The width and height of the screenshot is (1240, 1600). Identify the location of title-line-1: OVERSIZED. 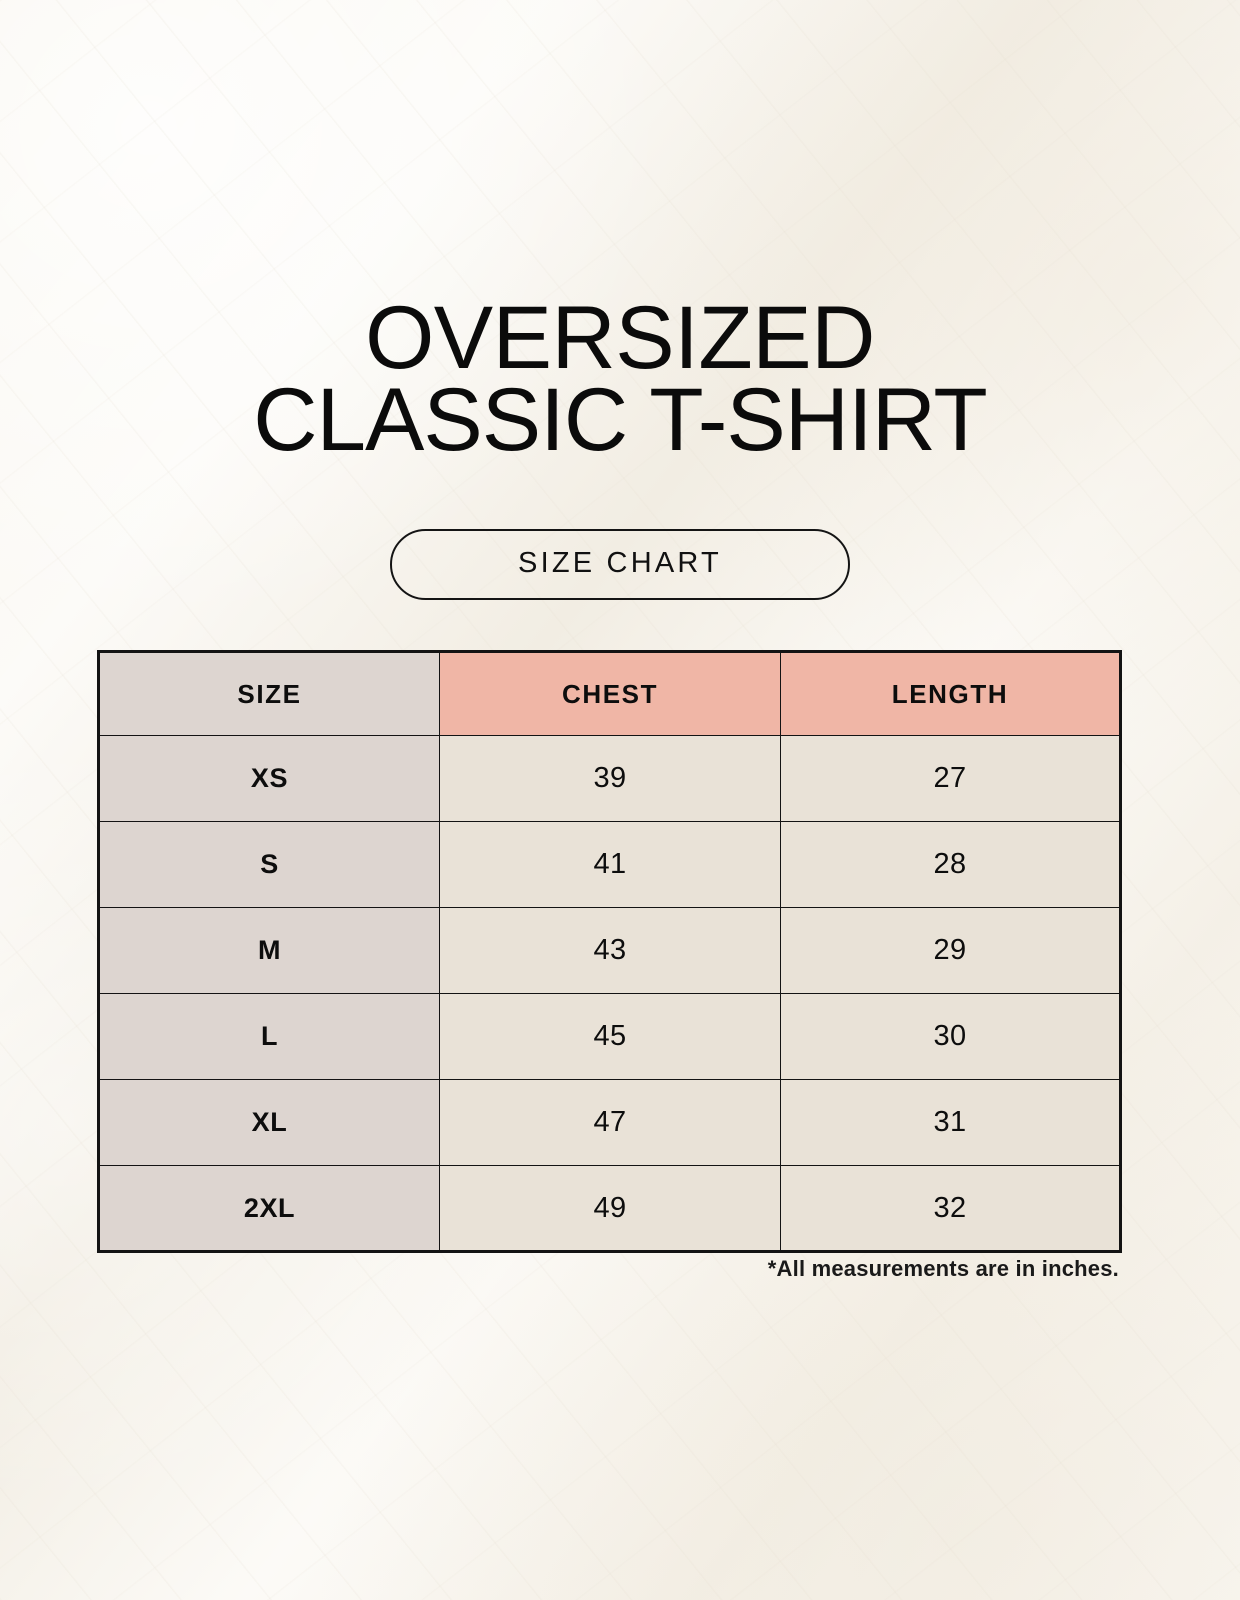
(620, 337).